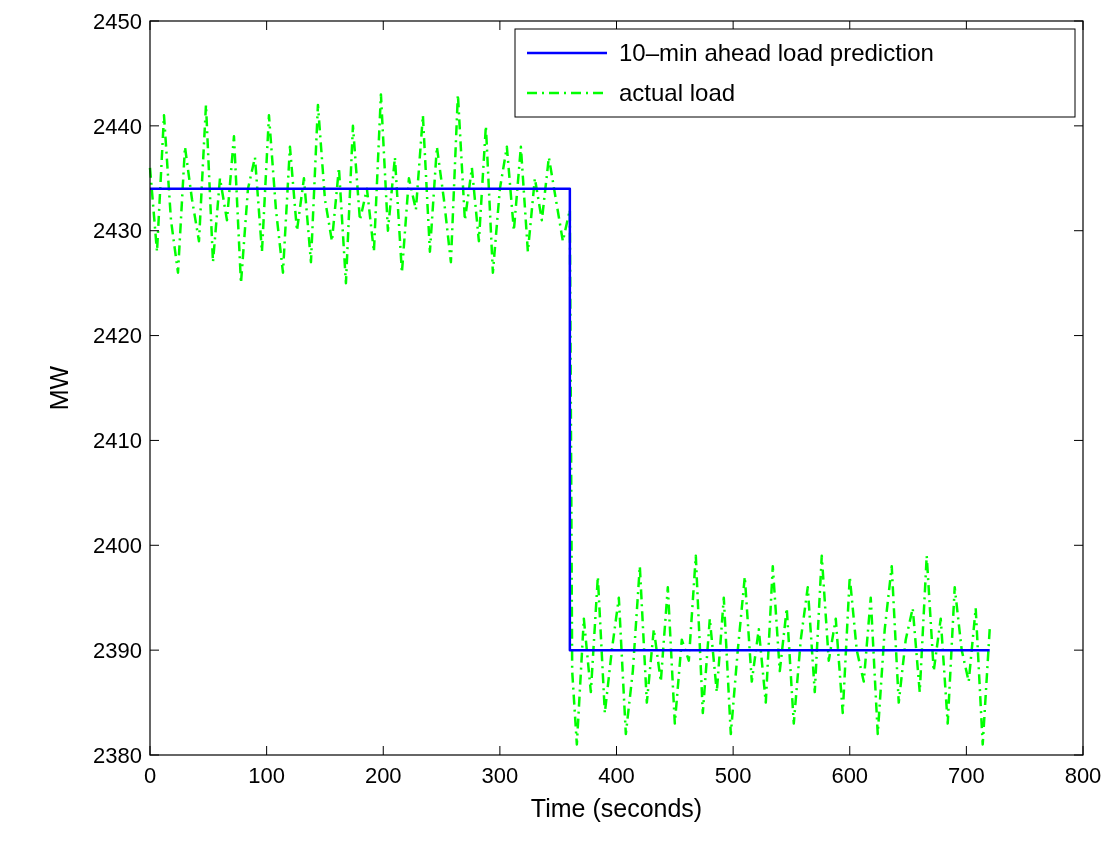  What do you see at coordinates (59, 388) in the screenshot?
I see `y-axis-title: MW` at bounding box center [59, 388].